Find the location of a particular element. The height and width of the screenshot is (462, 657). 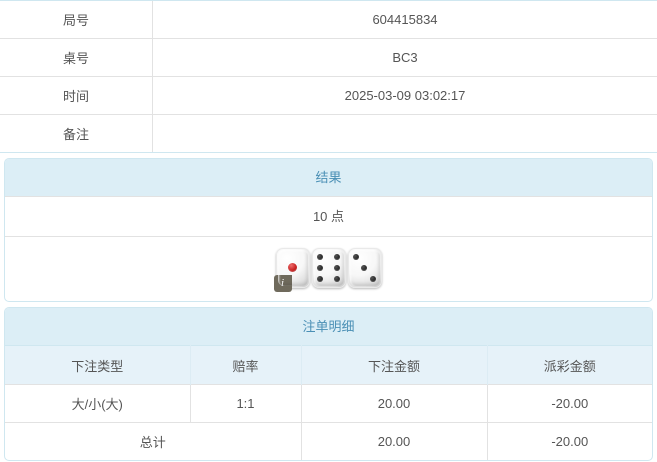

table-row: 时间 2025-03-09 03:02:17 is located at coordinates (328, 96).